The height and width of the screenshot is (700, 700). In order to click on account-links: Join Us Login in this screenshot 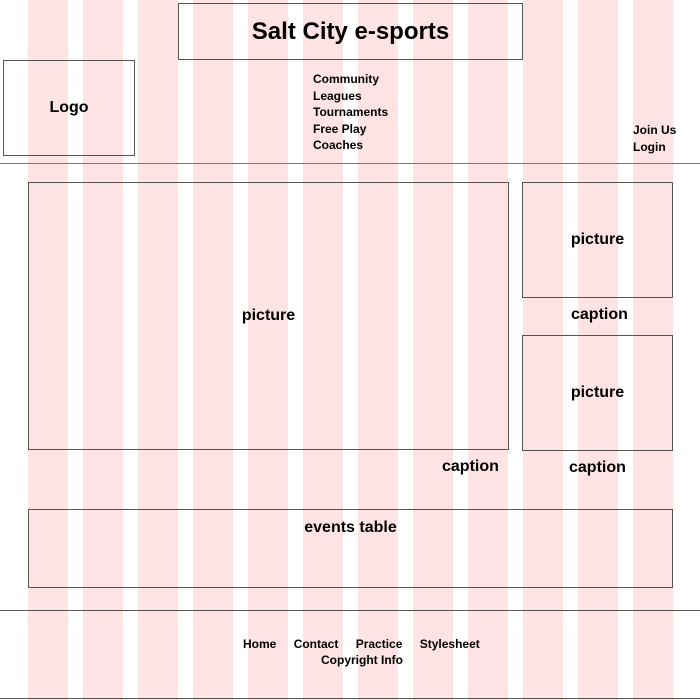, I will do `click(654, 138)`.